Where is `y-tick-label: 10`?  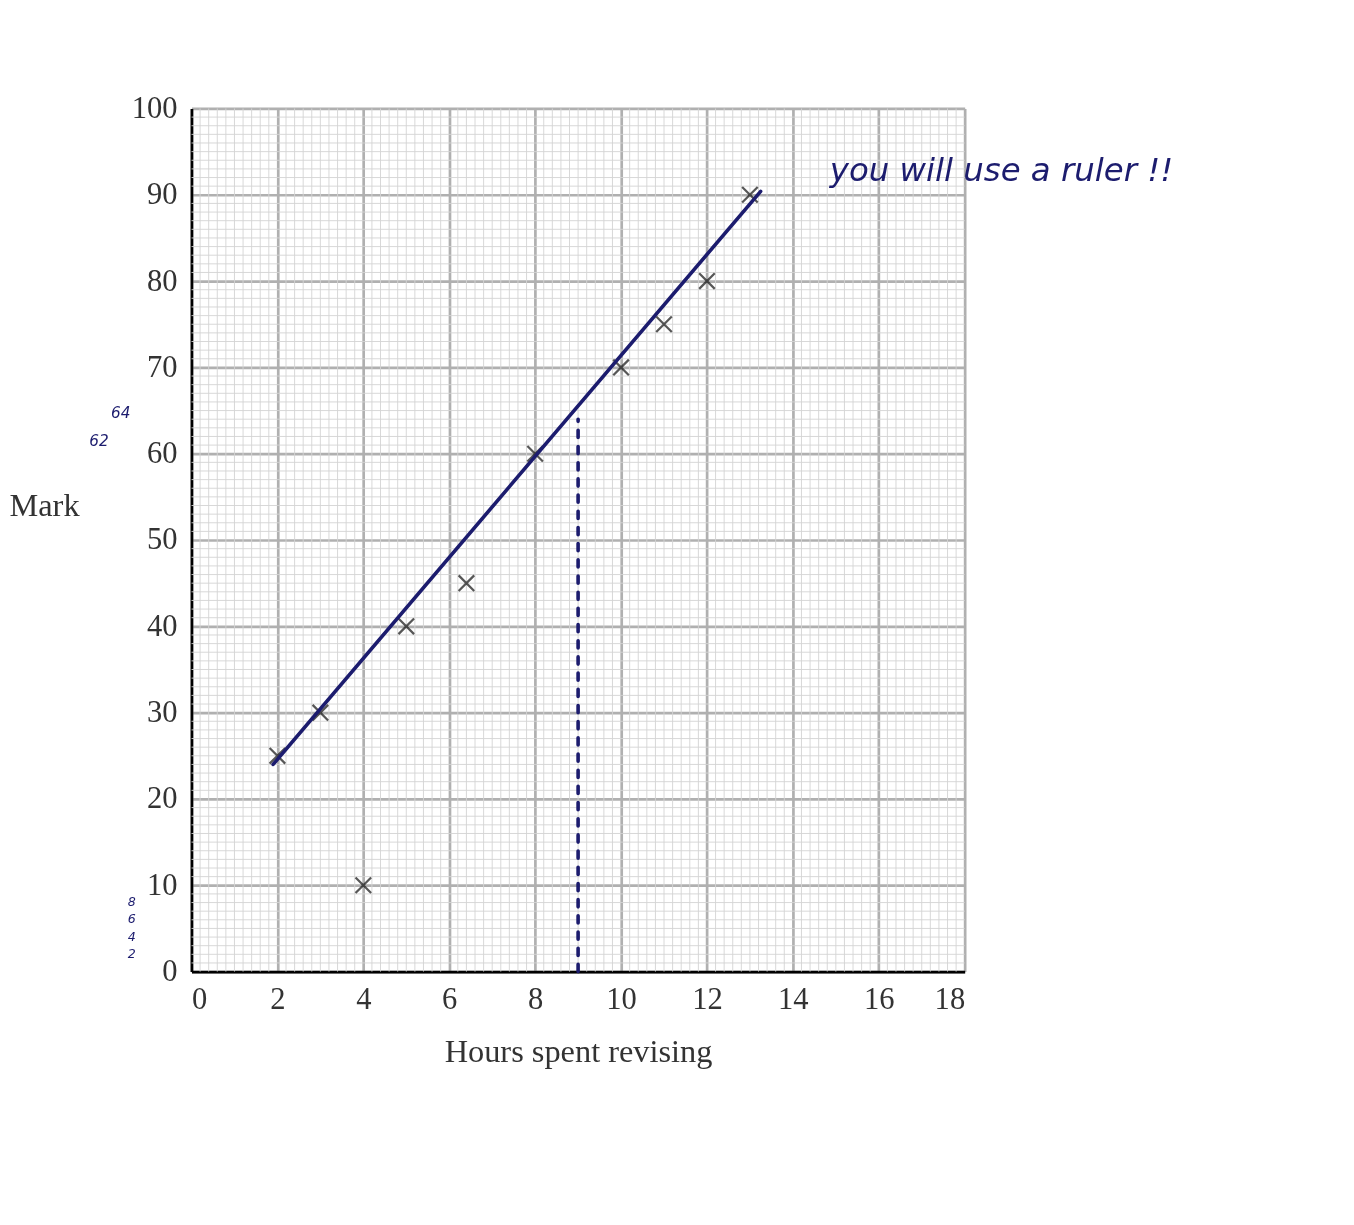 y-tick-label: 10 is located at coordinates (162, 884).